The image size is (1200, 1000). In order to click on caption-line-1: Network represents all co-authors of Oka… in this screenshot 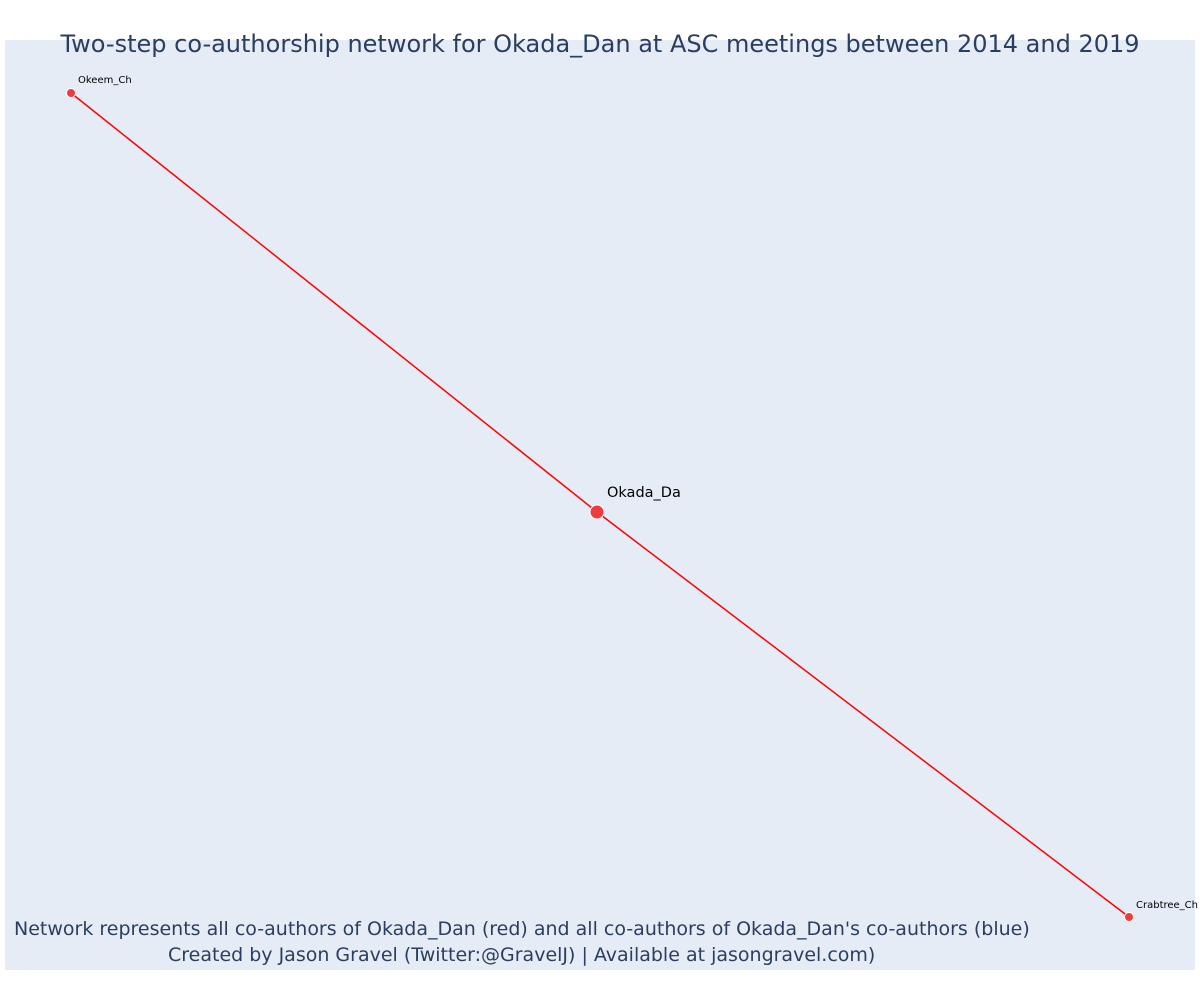, I will do `click(522, 929)`.